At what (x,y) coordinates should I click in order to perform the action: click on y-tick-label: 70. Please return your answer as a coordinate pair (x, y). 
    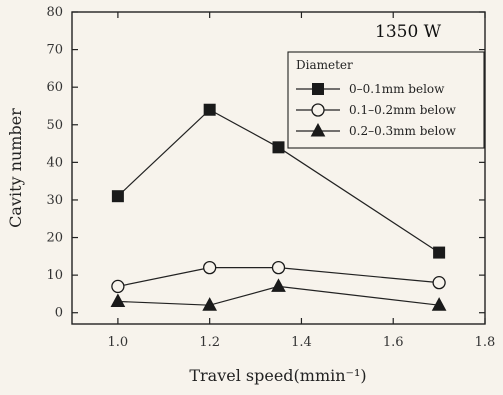
    Looking at the image, I should click on (54, 50).